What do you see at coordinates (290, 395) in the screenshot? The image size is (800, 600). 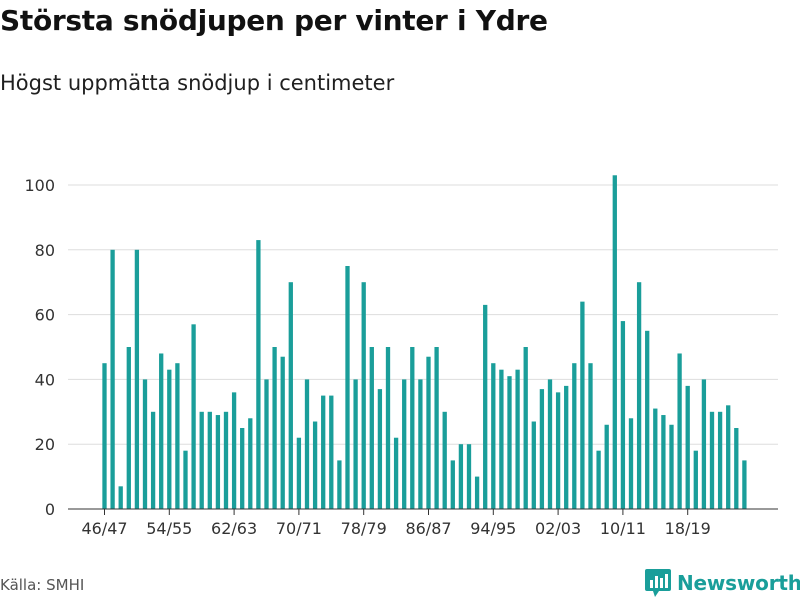 I see `bar: 69/70: 70` at bounding box center [290, 395].